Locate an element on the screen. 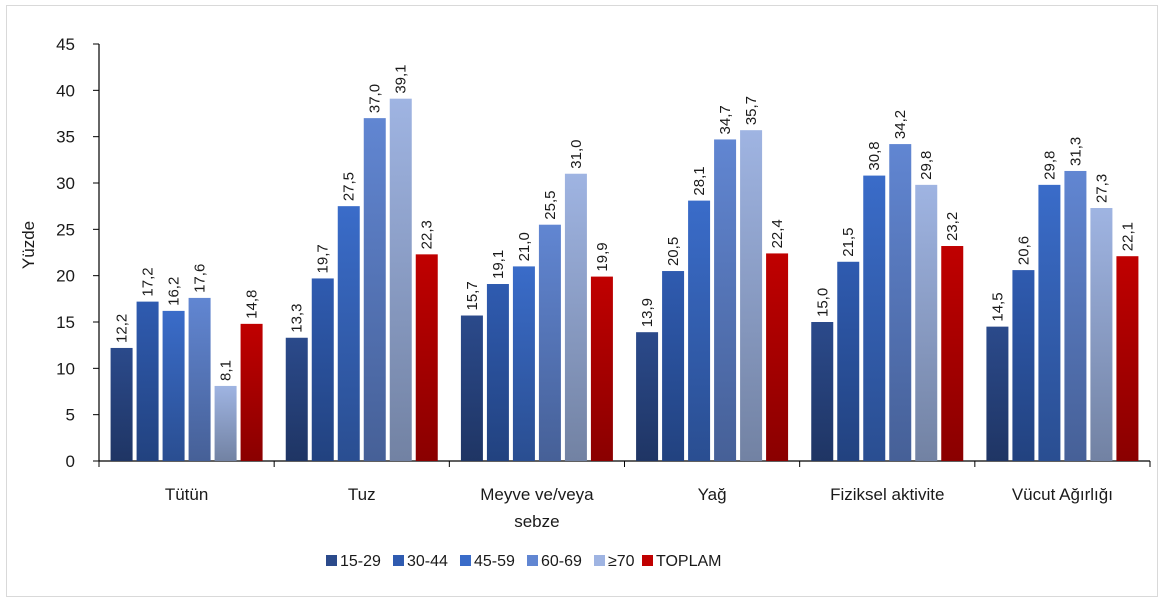 This screenshot has height=601, width=1165. data-label: 19,7 is located at coordinates (323, 258).